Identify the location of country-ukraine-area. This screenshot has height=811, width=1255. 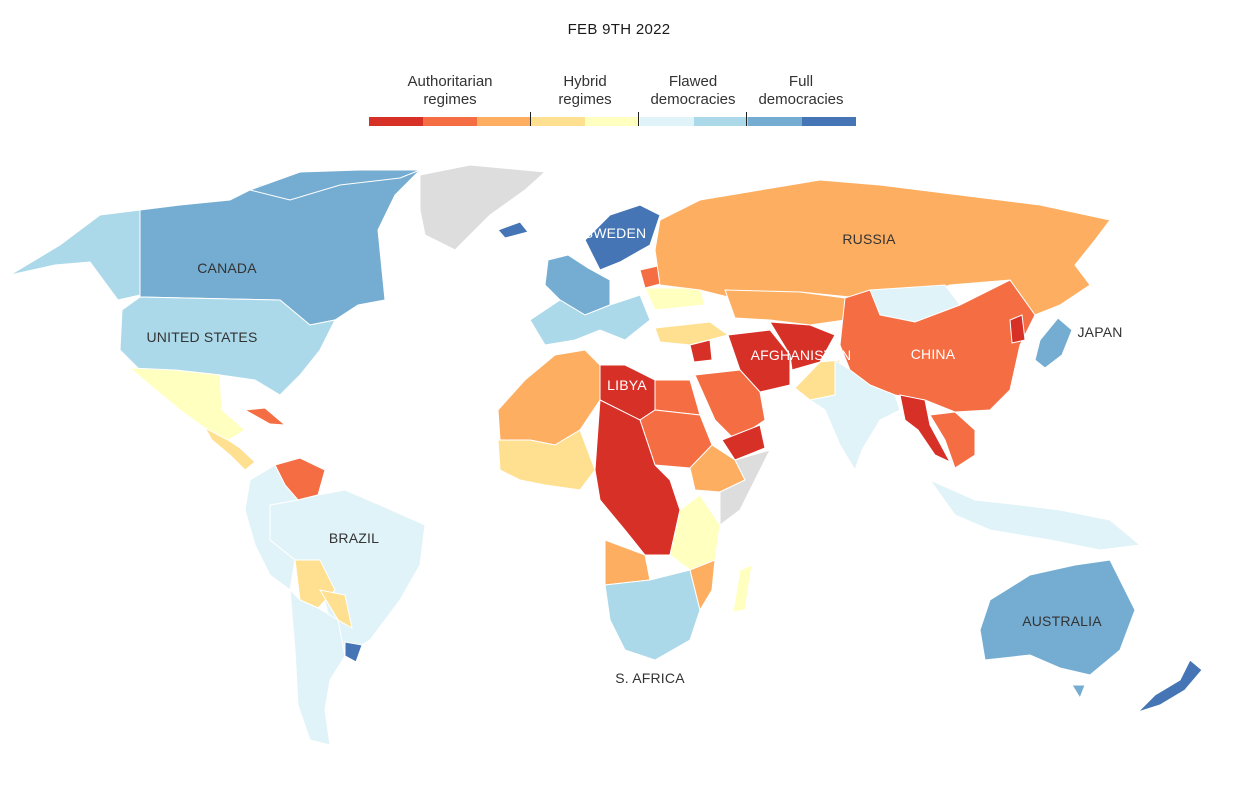
(675, 299).